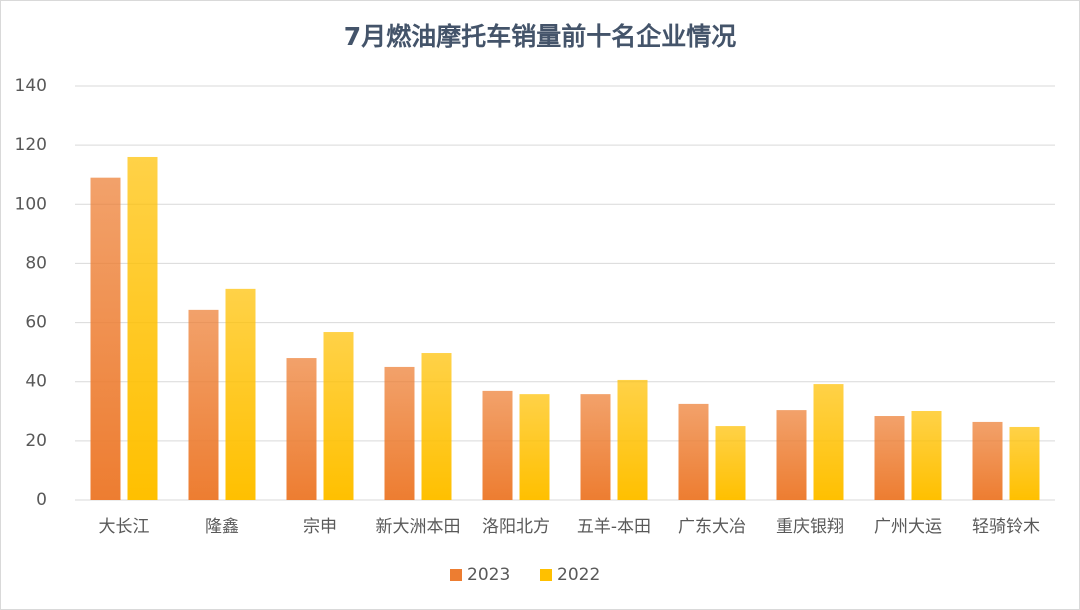 This screenshot has height=610, width=1080. Describe the element at coordinates (41, 500) in the screenshot. I see `y-tick-label: 0` at that location.